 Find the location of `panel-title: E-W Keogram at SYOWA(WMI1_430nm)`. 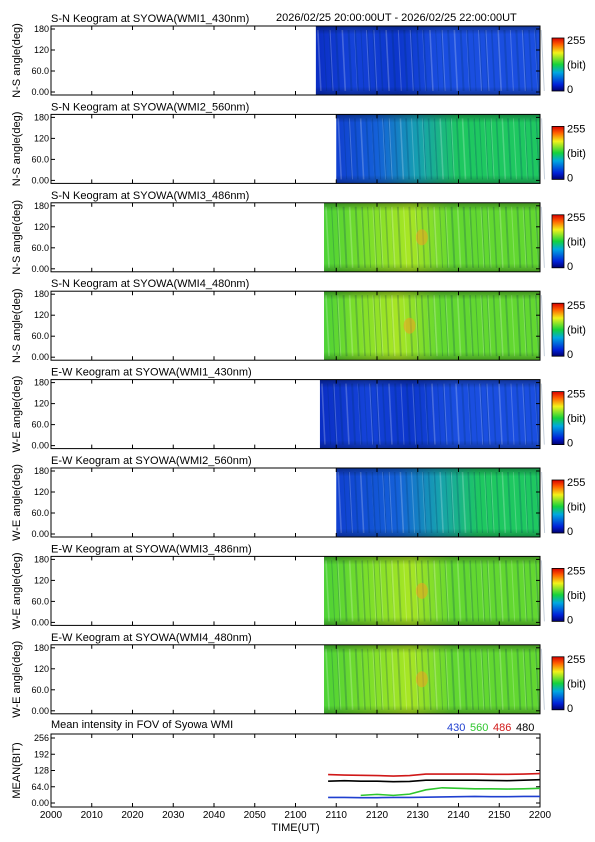

panel-title: E-W Keogram at SYOWA(WMI1_430nm) is located at coordinates (151, 373).